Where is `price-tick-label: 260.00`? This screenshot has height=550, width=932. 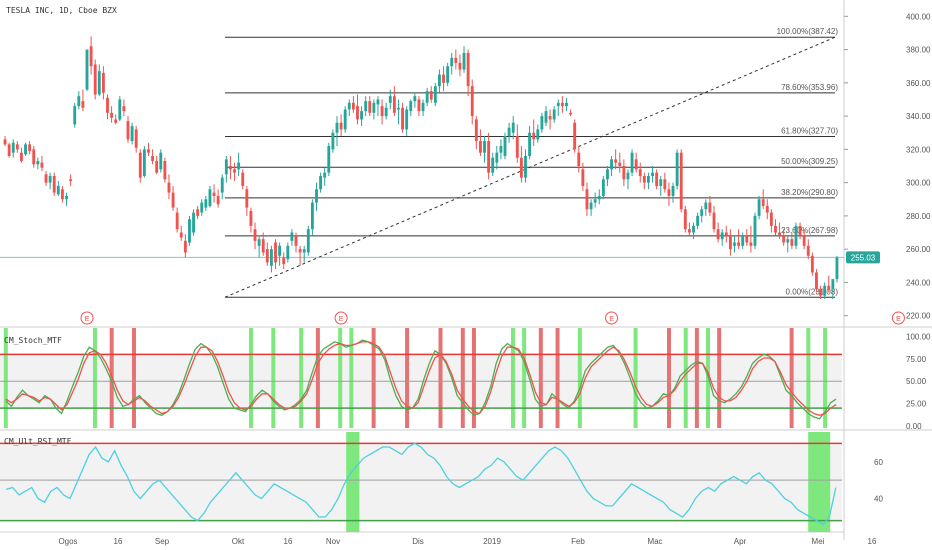
price-tick-label: 260.00 is located at coordinates (918, 249).